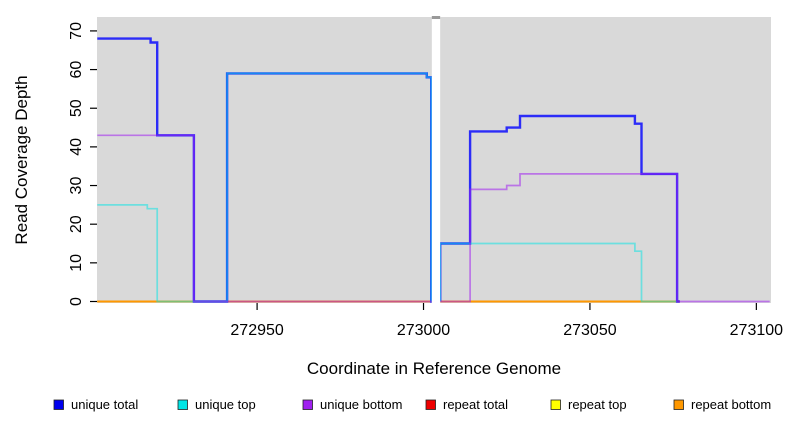 This screenshot has height=432, width=792. What do you see at coordinates (76, 70) in the screenshot?
I see `y-tick-label: 60` at bounding box center [76, 70].